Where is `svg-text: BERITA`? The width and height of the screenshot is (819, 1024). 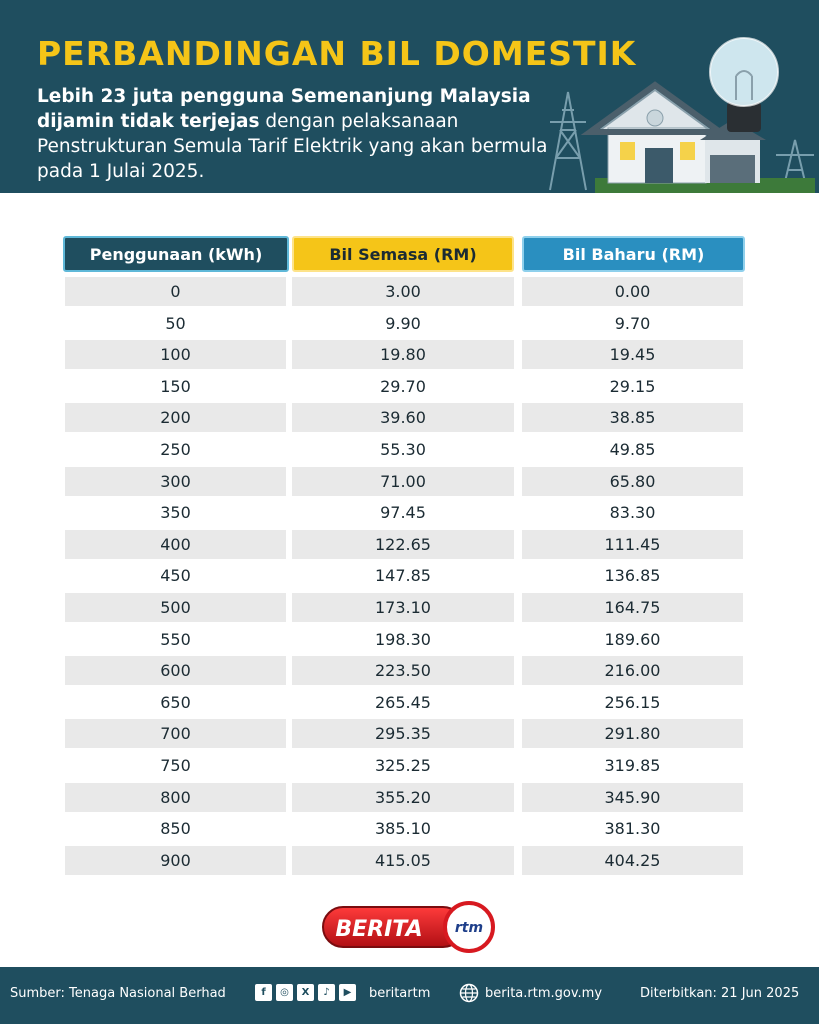
svg-text: BERITA is located at coordinates (378, 929).